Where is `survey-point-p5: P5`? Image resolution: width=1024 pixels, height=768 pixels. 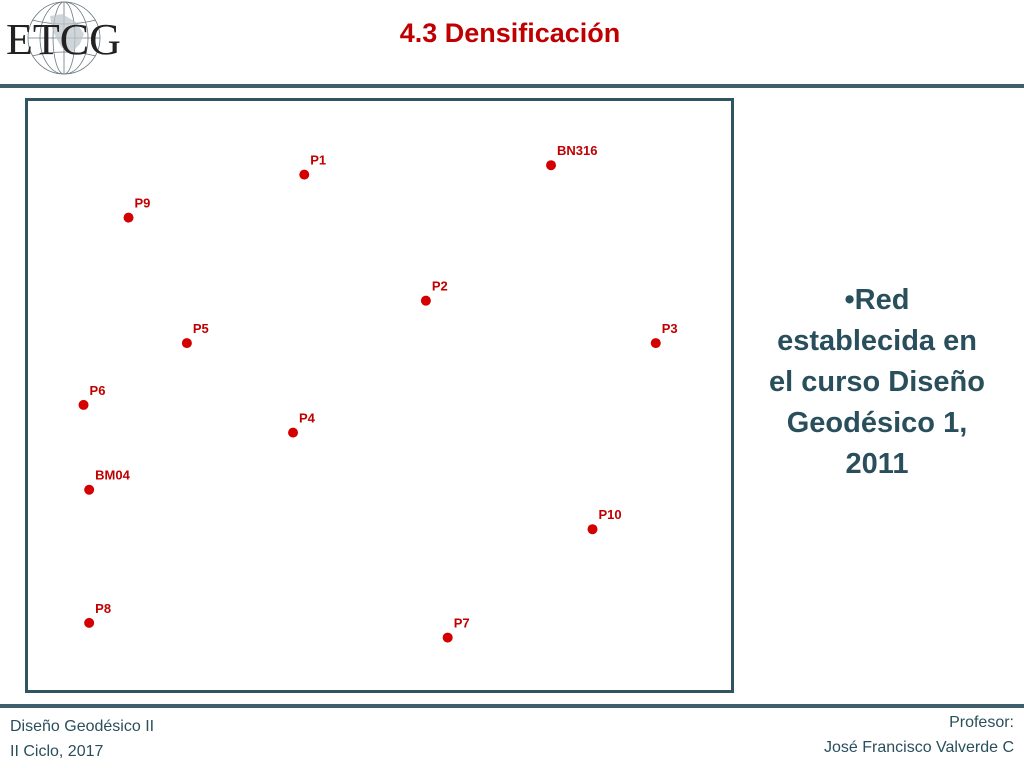
survey-point-p5: P5 is located at coordinates (195, 335).